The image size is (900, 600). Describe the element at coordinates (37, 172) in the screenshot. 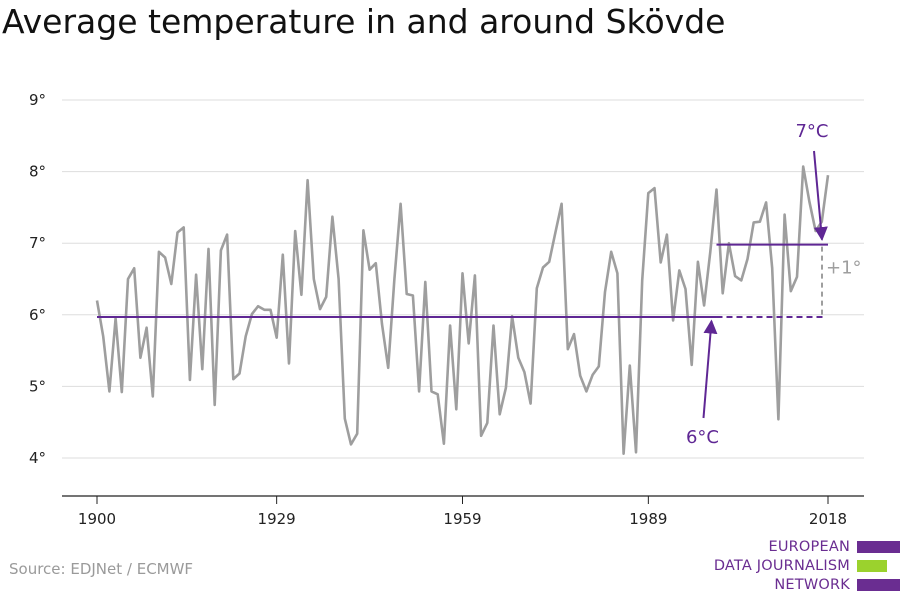

I see `y-tick-label: 8°` at that location.